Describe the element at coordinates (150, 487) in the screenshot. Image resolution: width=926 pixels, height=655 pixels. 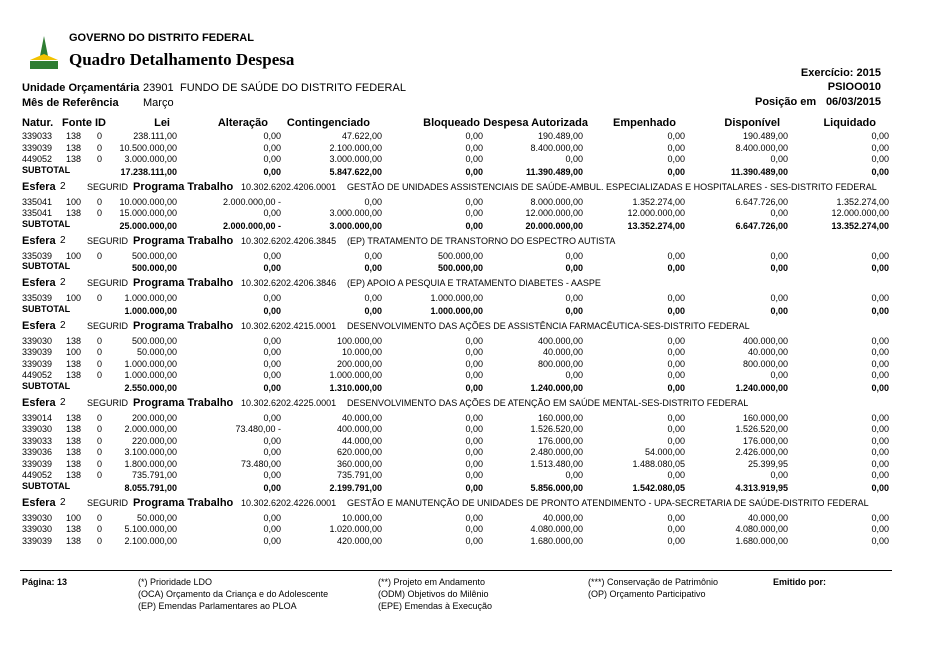
I see `subtotal-cell: 8.055.791,00` at that location.